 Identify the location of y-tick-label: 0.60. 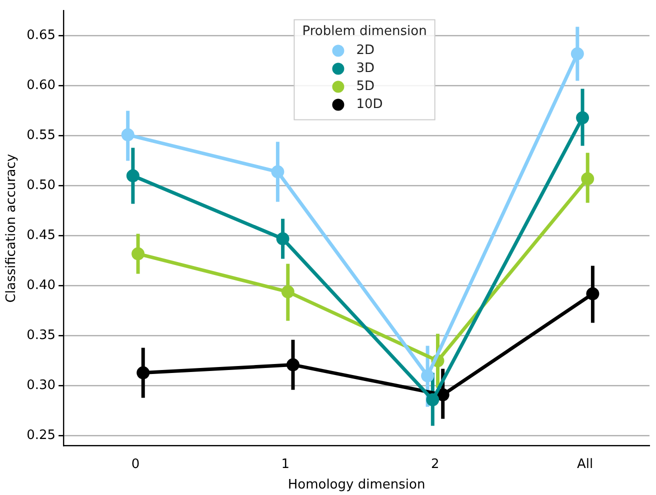
(41, 86).